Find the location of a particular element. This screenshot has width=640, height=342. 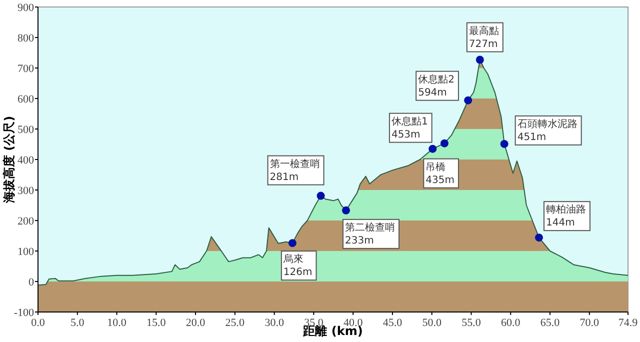

x-tick-label: 55.0 is located at coordinates (472, 323).